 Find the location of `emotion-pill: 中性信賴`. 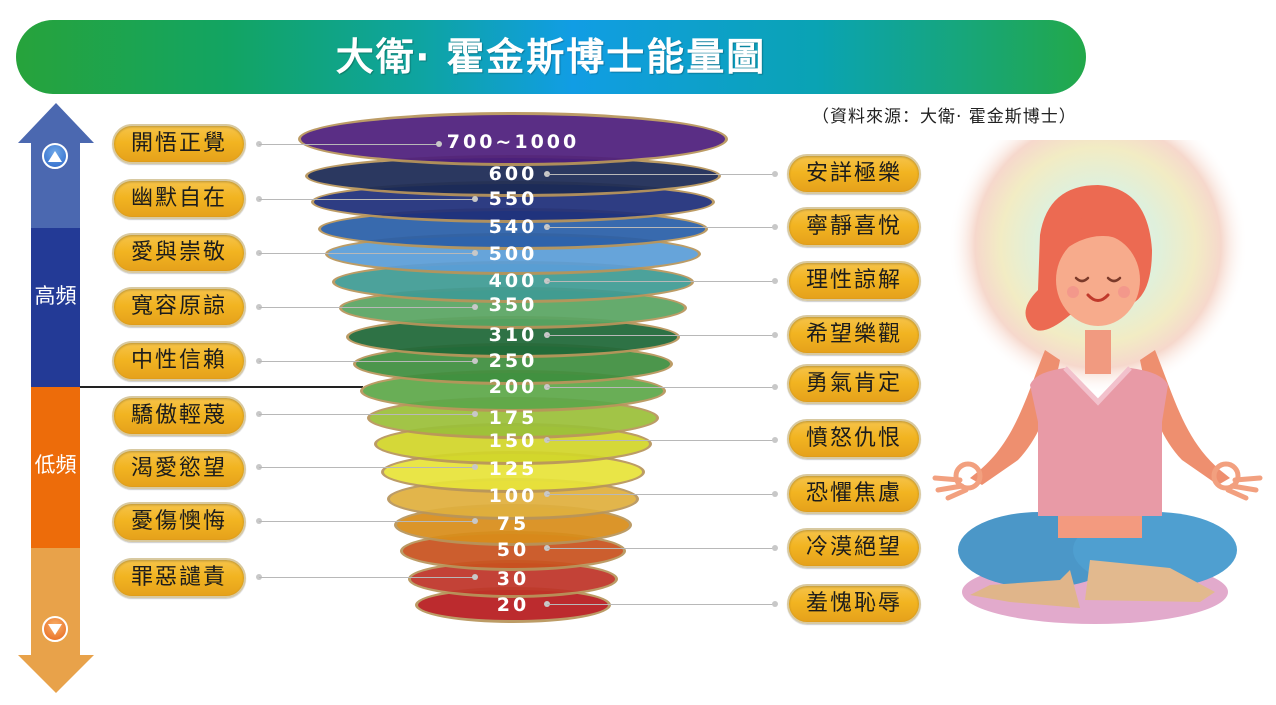

emotion-pill: 中性信賴 is located at coordinates (179, 361).